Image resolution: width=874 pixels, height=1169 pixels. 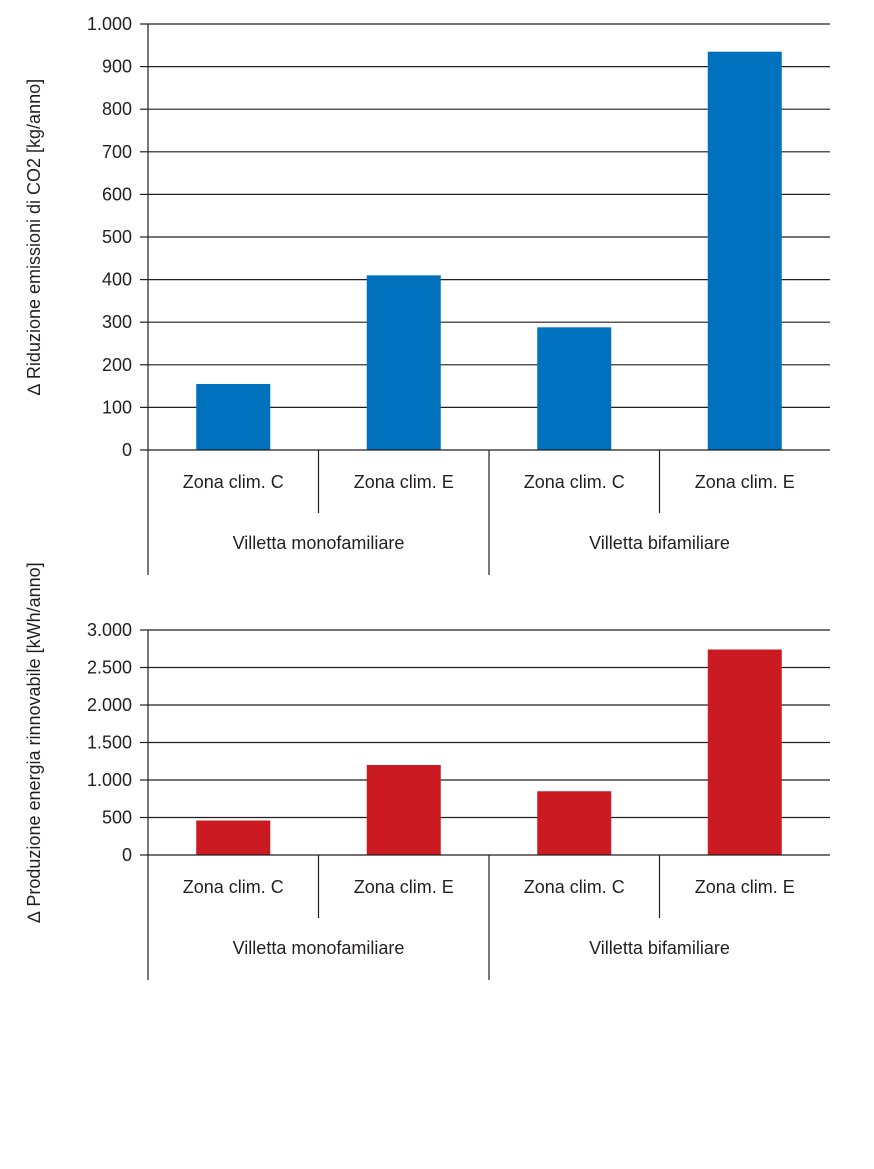 What do you see at coordinates (117, 365) in the screenshot?
I see `y-tick-label: 200` at bounding box center [117, 365].